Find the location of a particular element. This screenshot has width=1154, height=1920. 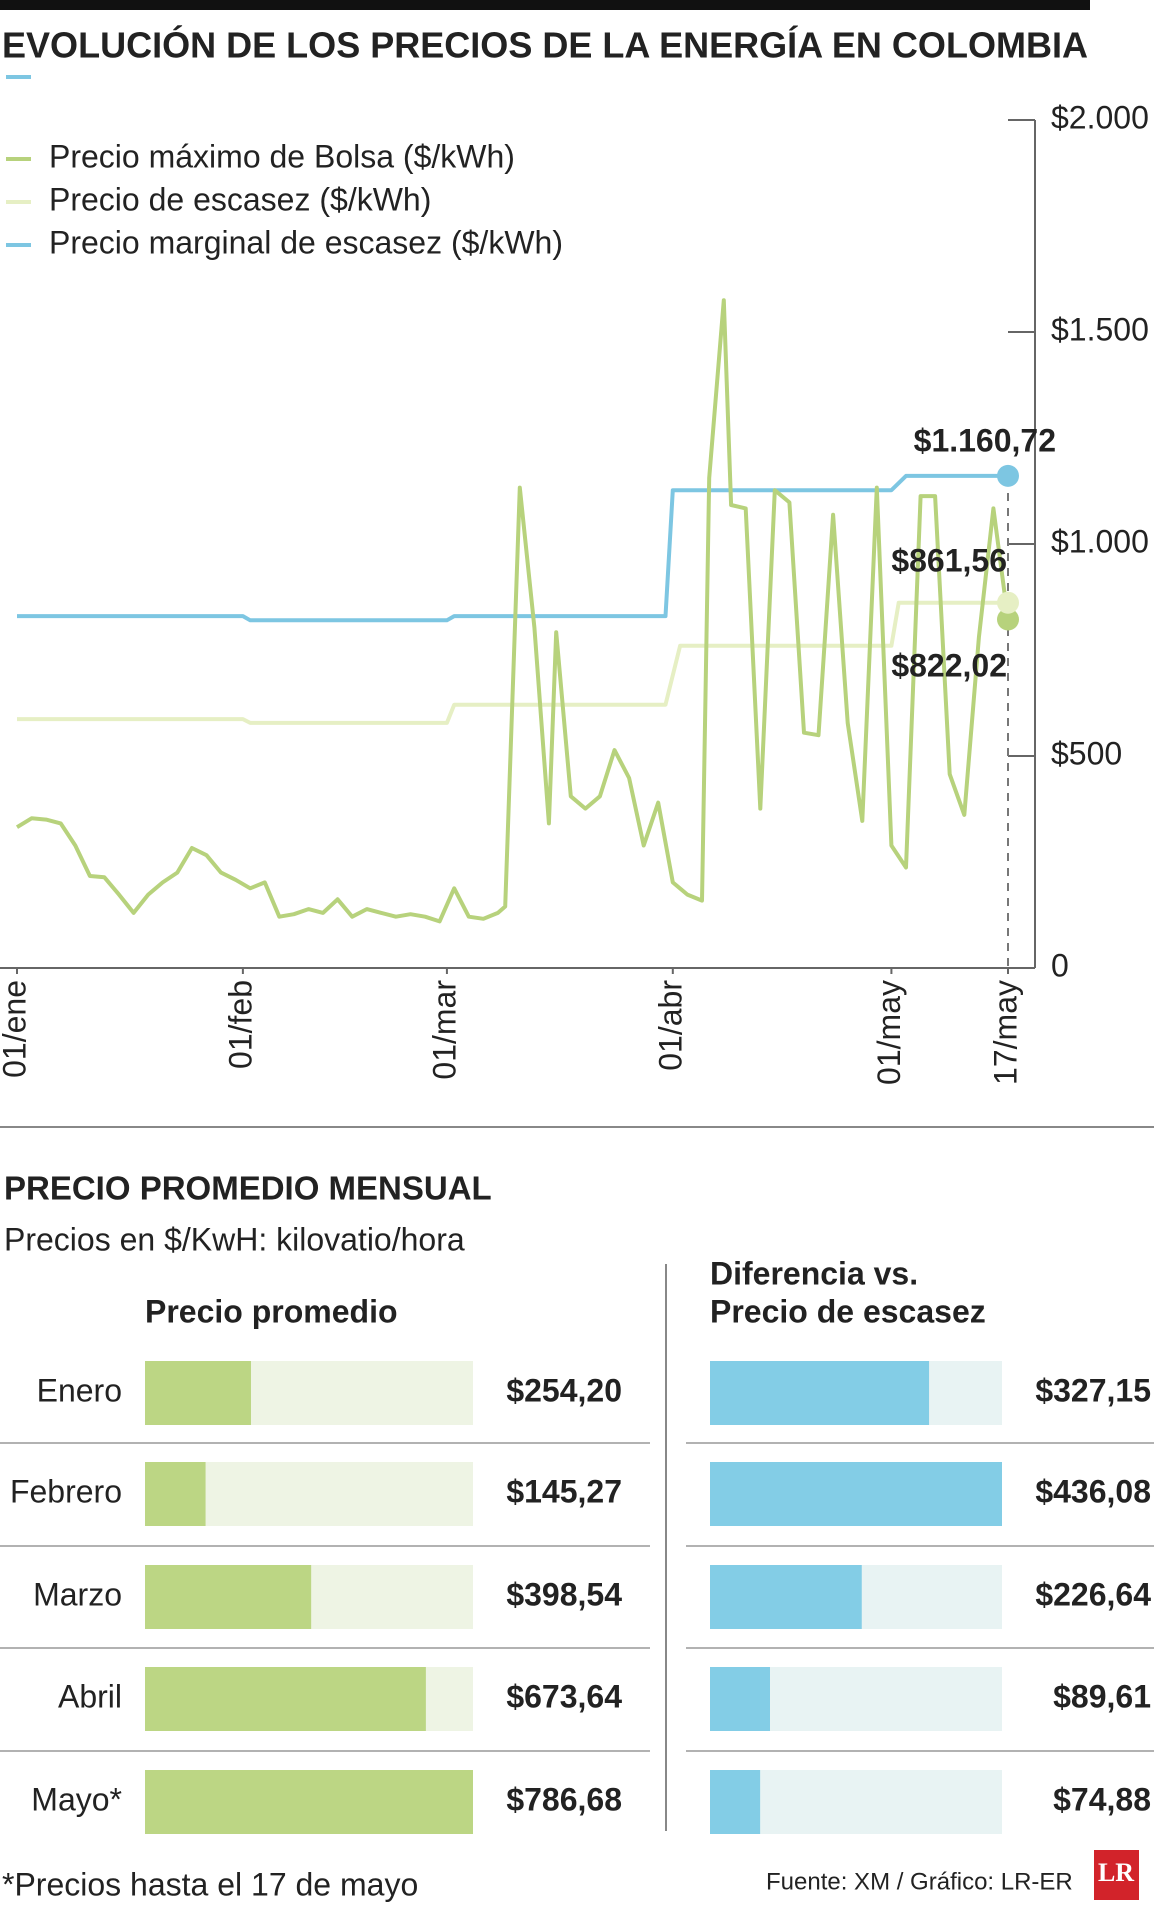

y-tick-label: $2.000 is located at coordinates (1100, 117).